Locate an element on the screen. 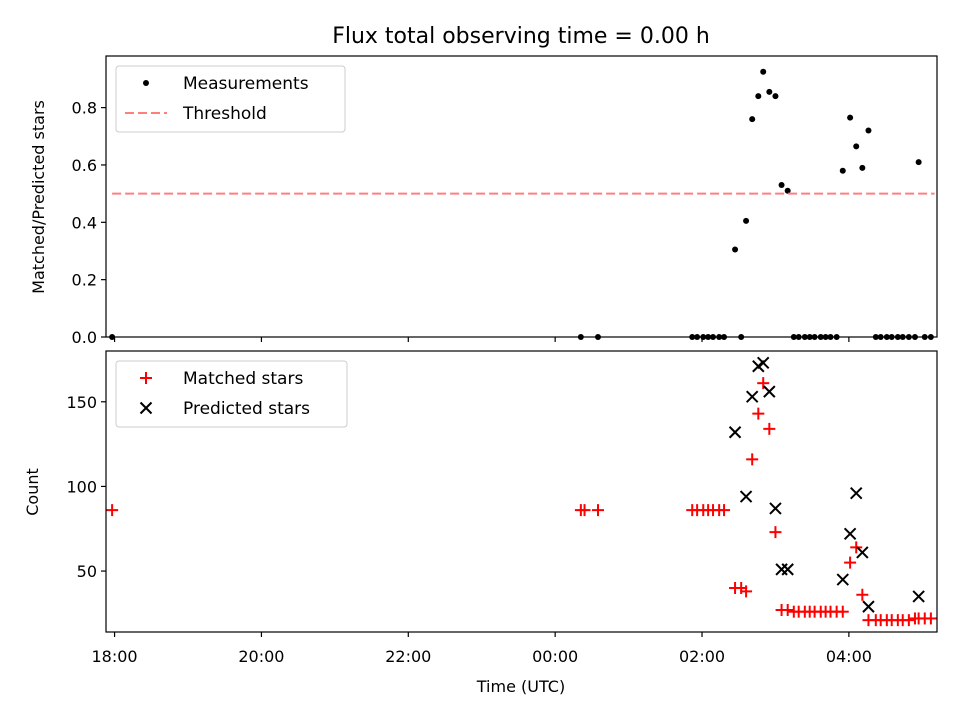 The height and width of the screenshot is (720, 960). x-axis-label: Time (UTC) is located at coordinates (520, 686).